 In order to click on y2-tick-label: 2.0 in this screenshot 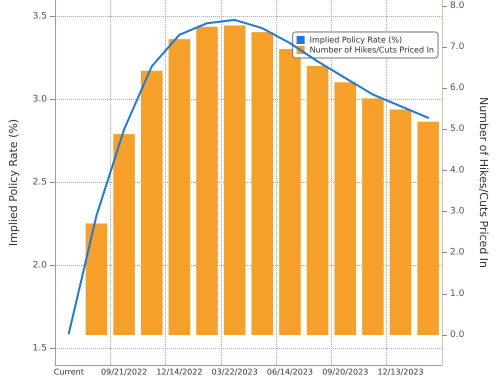, I will do `click(457, 253)`.